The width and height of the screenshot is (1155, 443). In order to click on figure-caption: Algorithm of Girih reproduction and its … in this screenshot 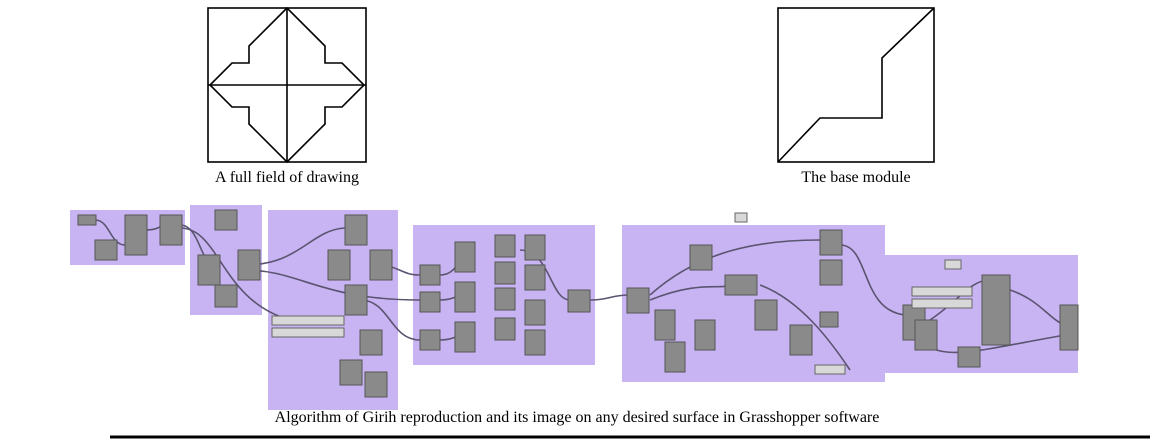, I will do `click(577, 417)`.